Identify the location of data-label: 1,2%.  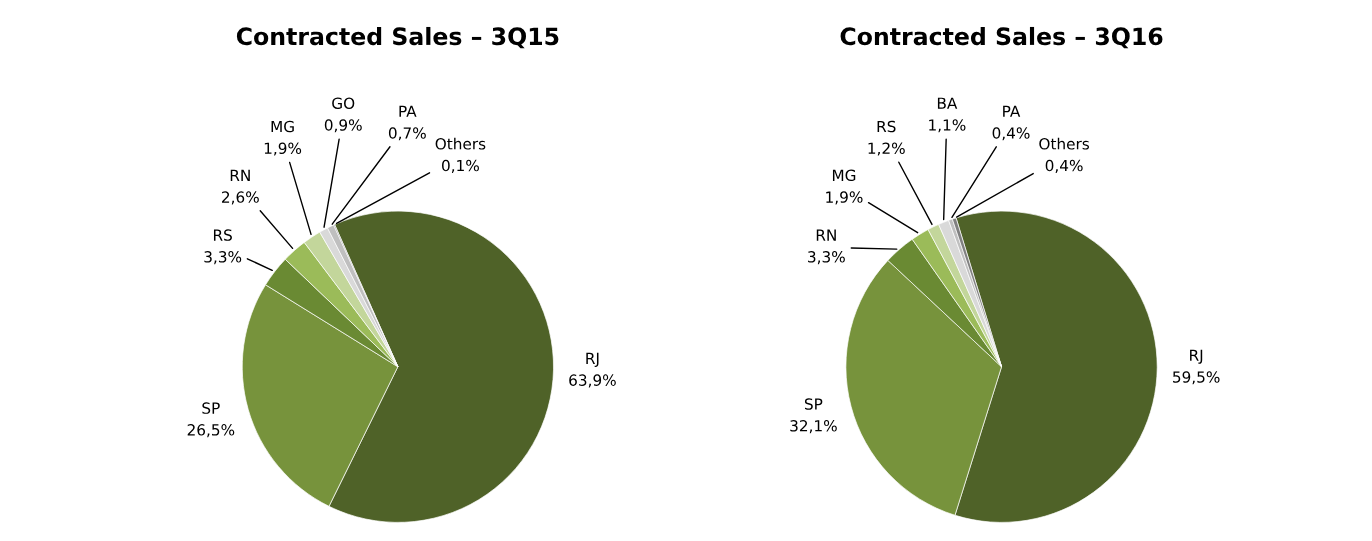
(886, 149).